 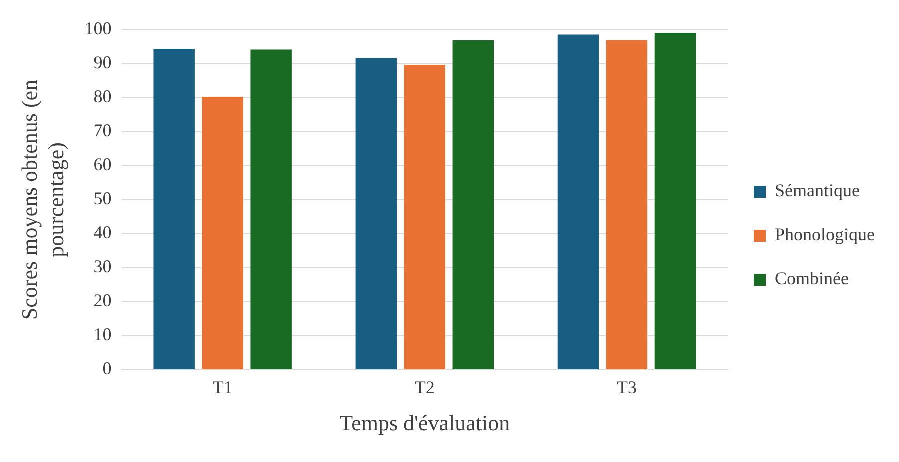 I want to click on x-tick-label: T1, so click(x=222, y=388).